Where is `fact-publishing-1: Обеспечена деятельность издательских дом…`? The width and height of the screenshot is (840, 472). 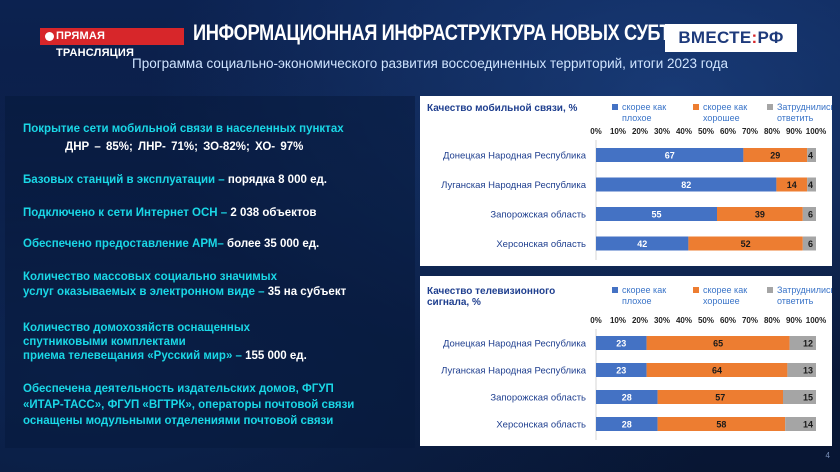 fact-publishing-1: Обеспечена деятельность издательских дом… is located at coordinates (178, 389).